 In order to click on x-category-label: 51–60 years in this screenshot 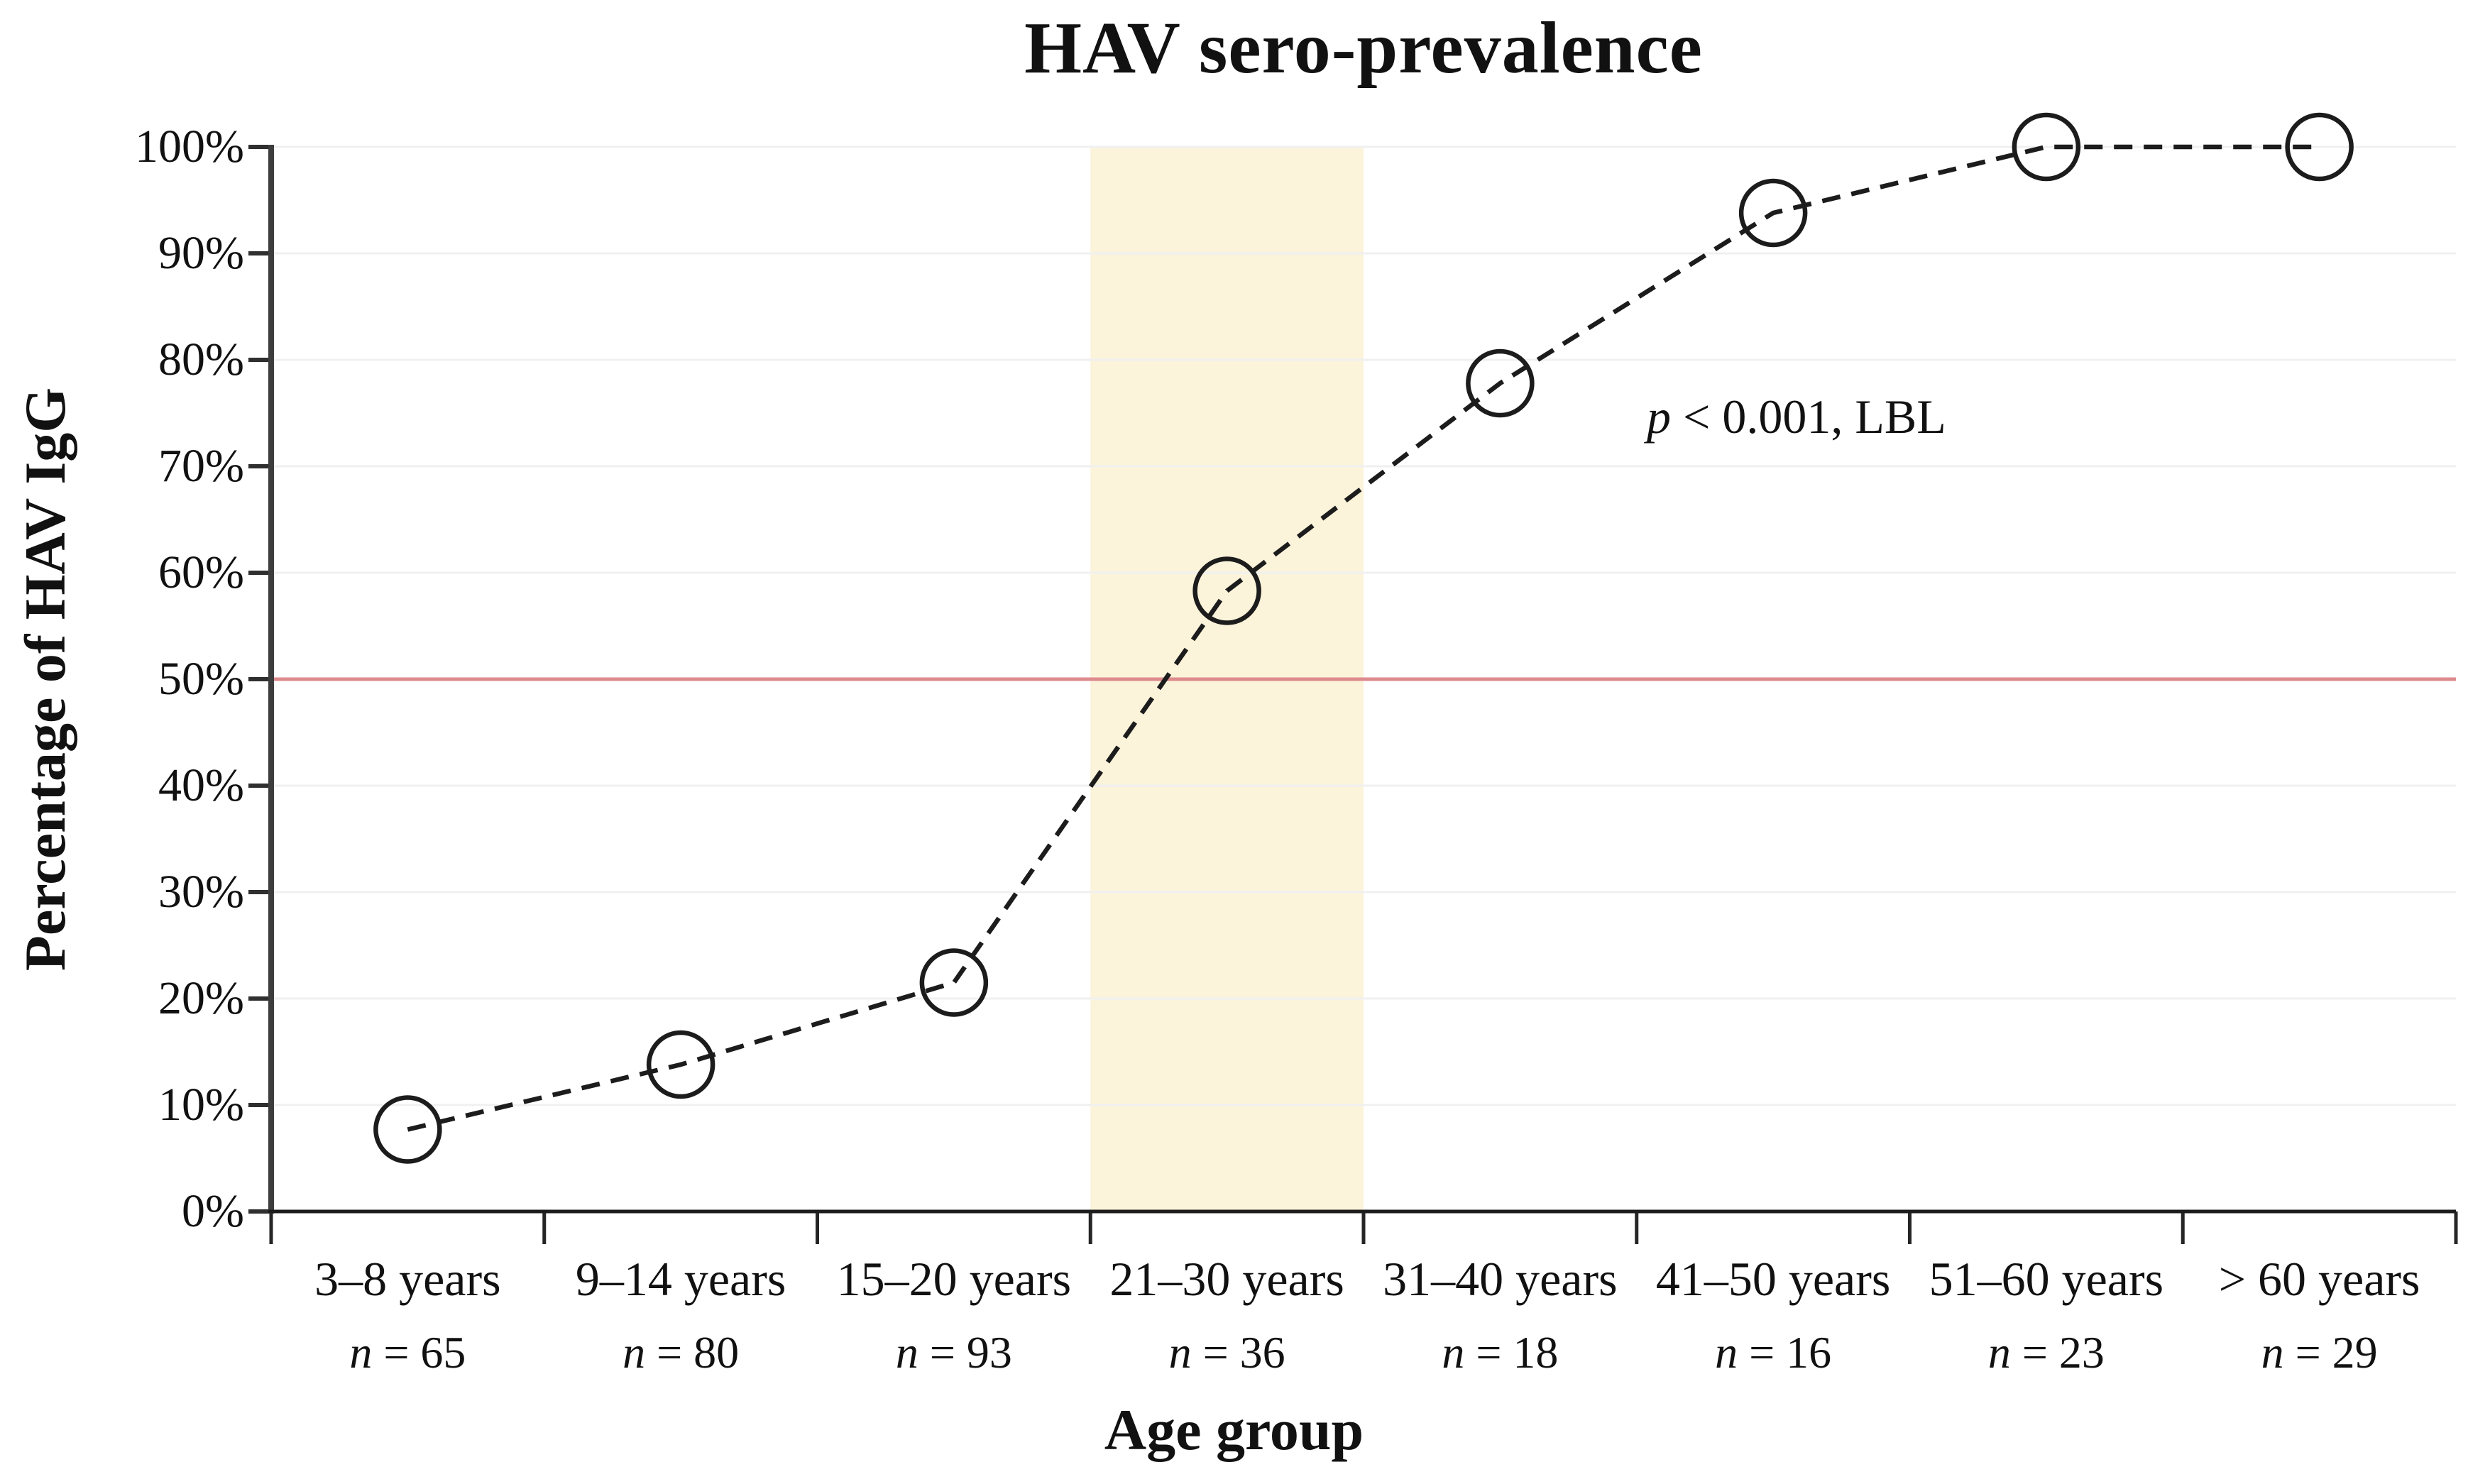, I will do `click(2046, 1279)`.